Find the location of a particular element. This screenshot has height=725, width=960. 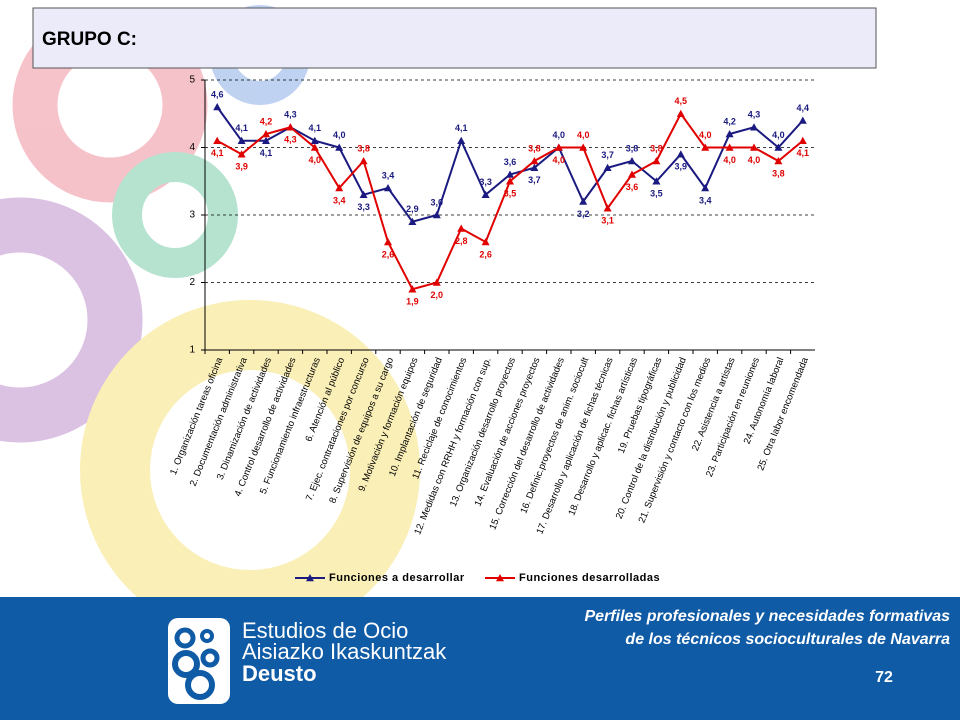

data-label: 3,1 is located at coordinates (607, 221).